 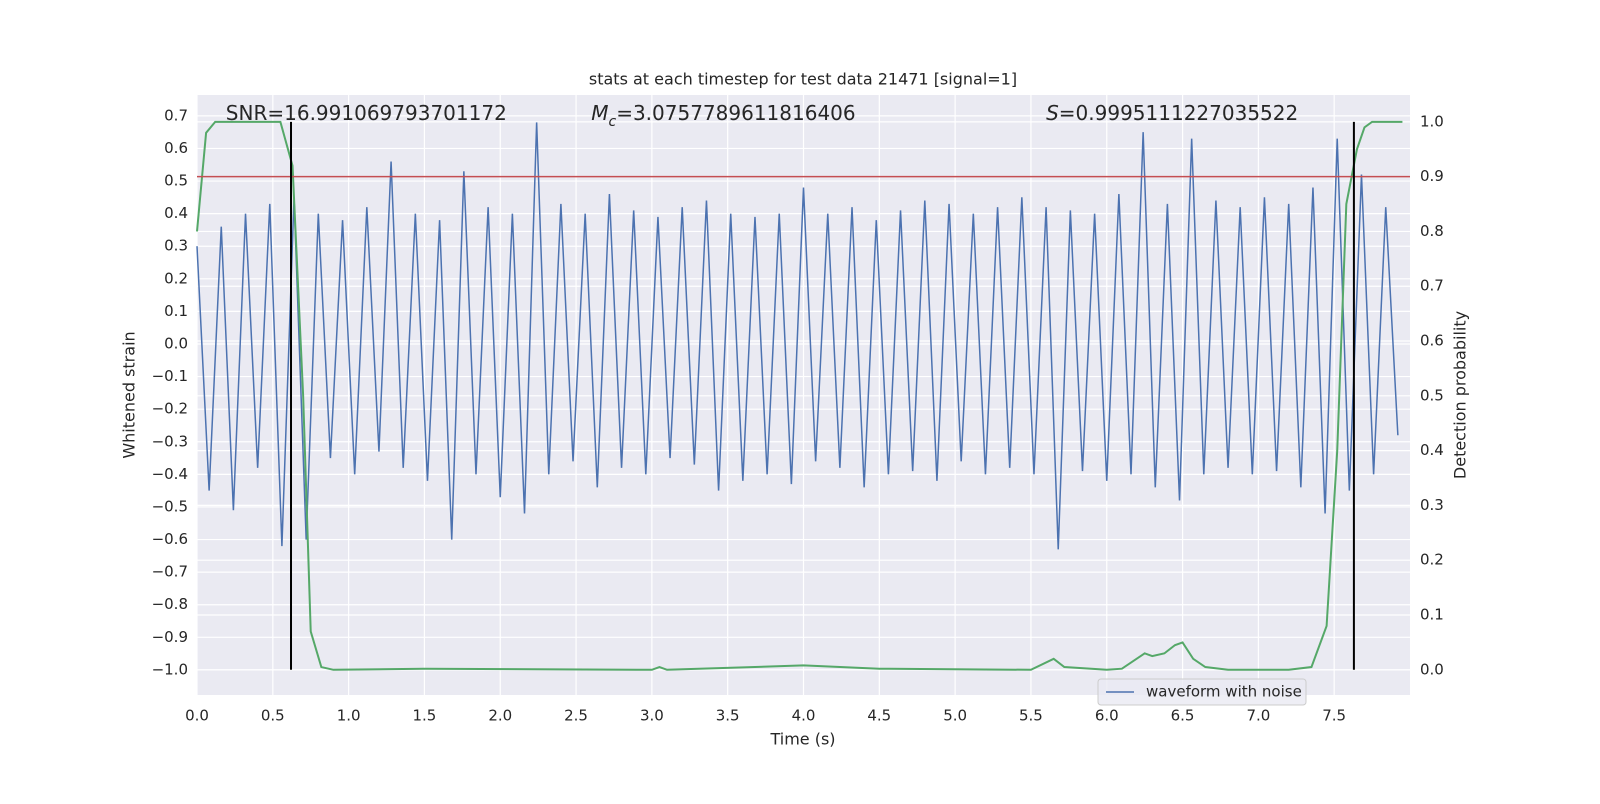 What do you see at coordinates (1432, 669) in the screenshot?
I see `y2-tick-label: 0.0` at bounding box center [1432, 669].